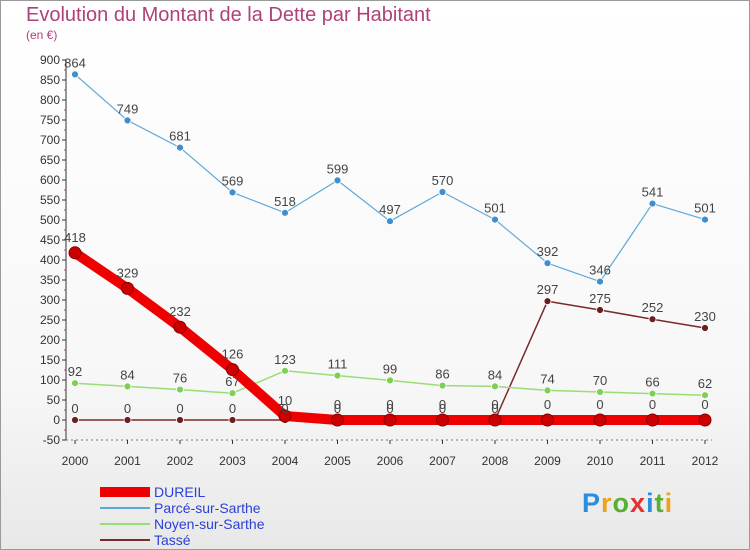 The height and width of the screenshot is (550, 750). What do you see at coordinates (50, 220) in the screenshot?
I see `y-tick-label: 500` at bounding box center [50, 220].